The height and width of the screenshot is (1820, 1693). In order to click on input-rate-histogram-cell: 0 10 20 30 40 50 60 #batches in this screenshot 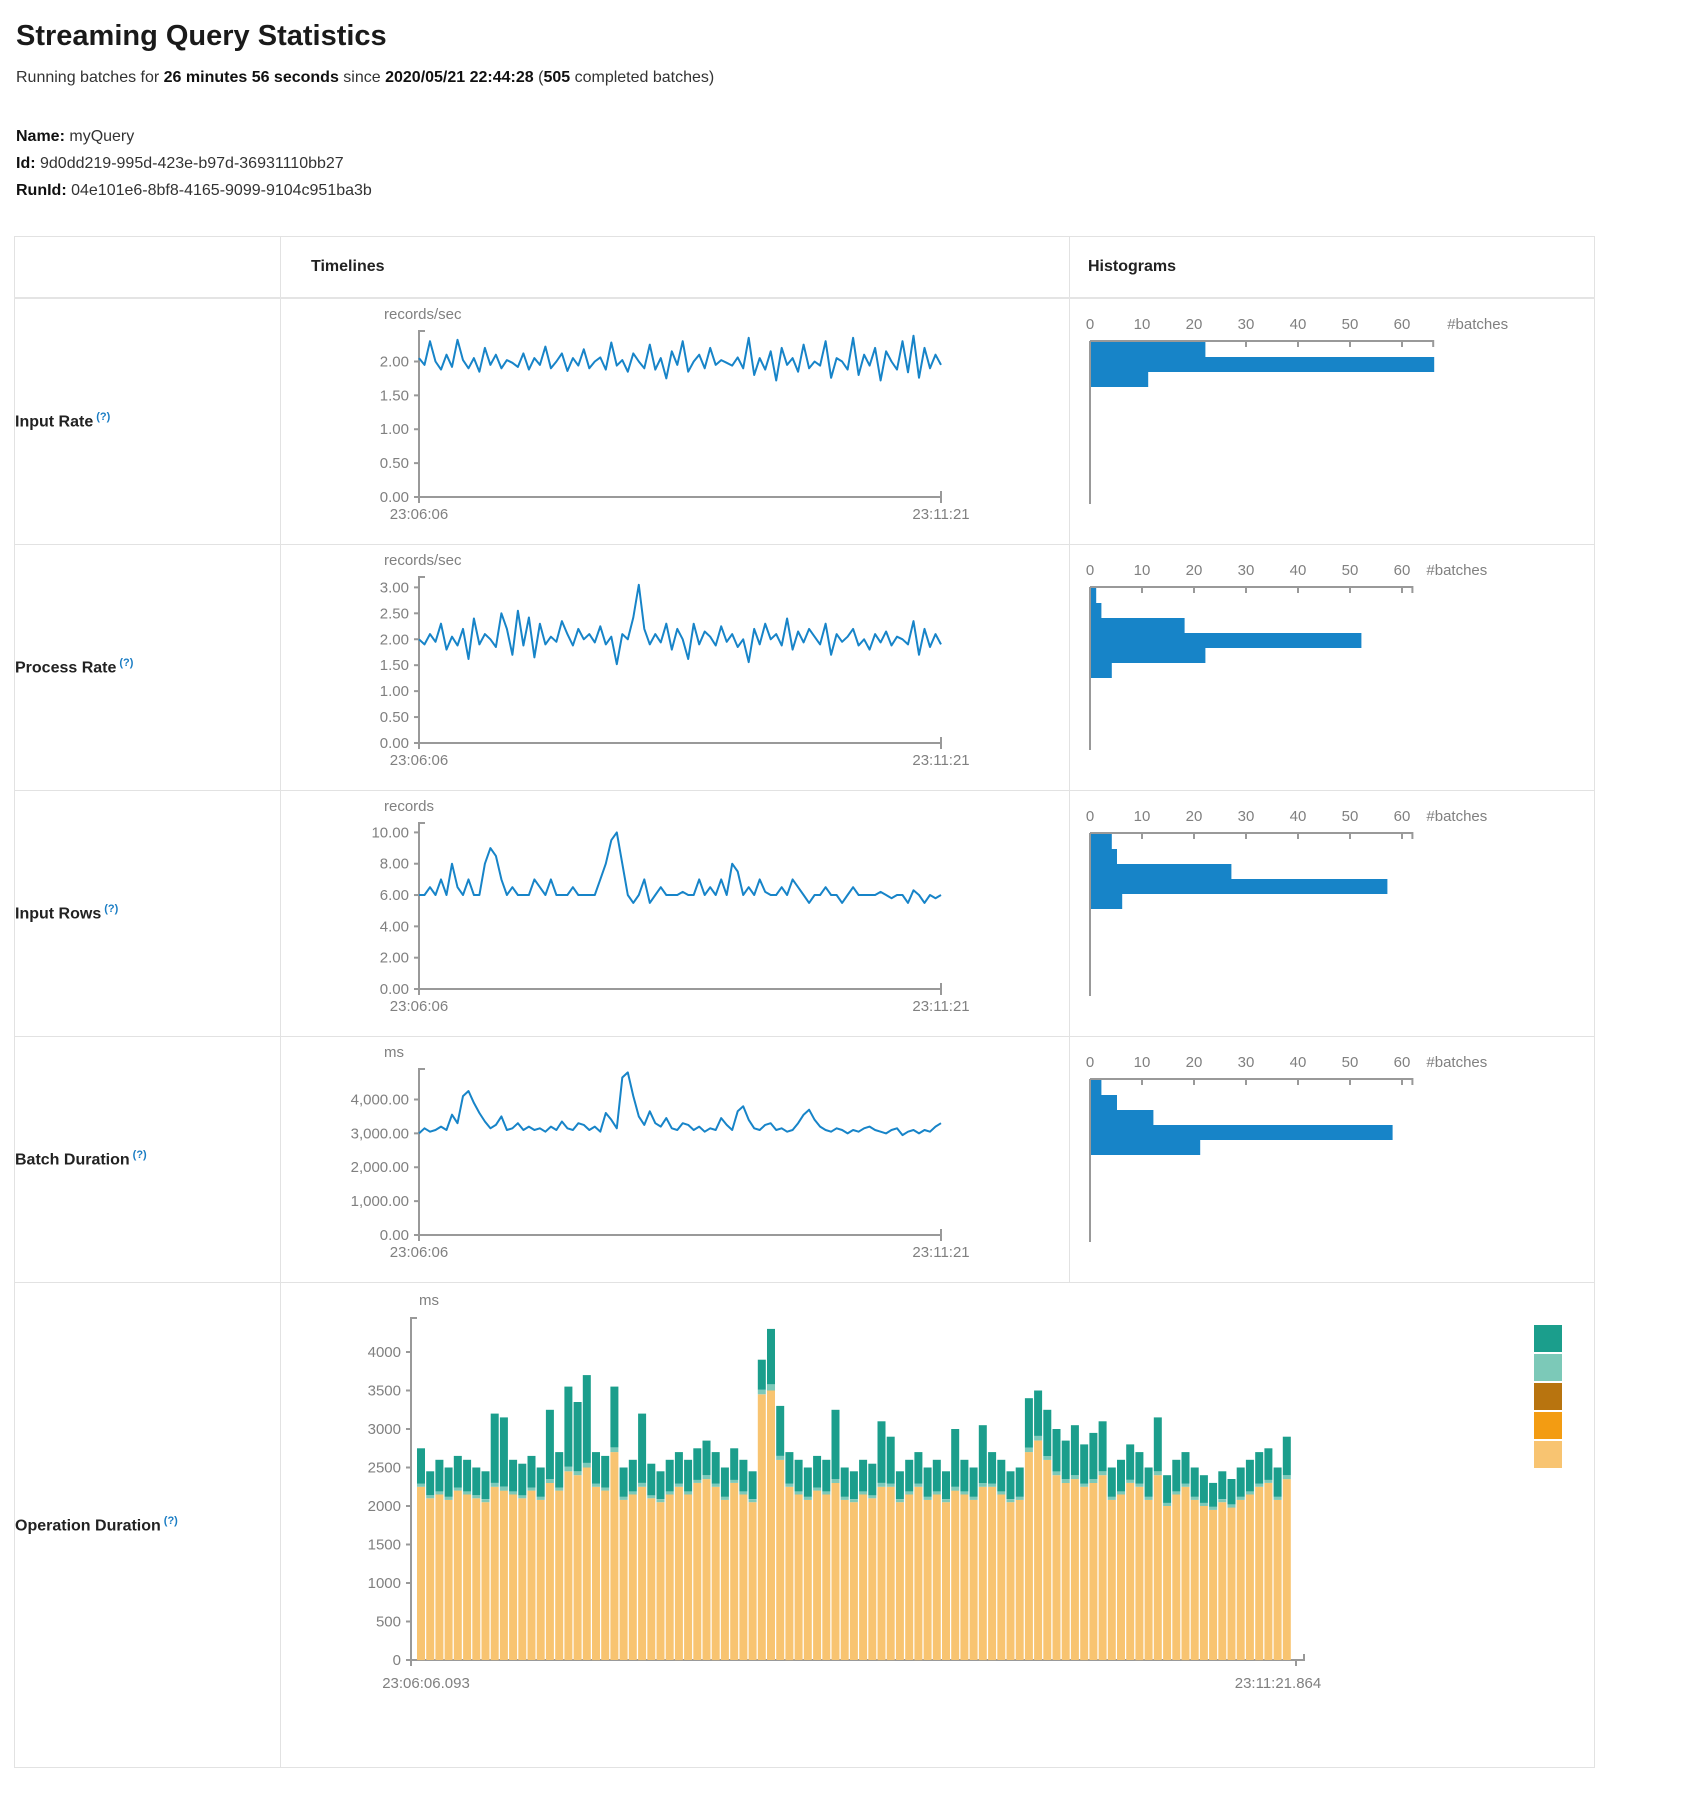, I will do `click(1332, 421)`.